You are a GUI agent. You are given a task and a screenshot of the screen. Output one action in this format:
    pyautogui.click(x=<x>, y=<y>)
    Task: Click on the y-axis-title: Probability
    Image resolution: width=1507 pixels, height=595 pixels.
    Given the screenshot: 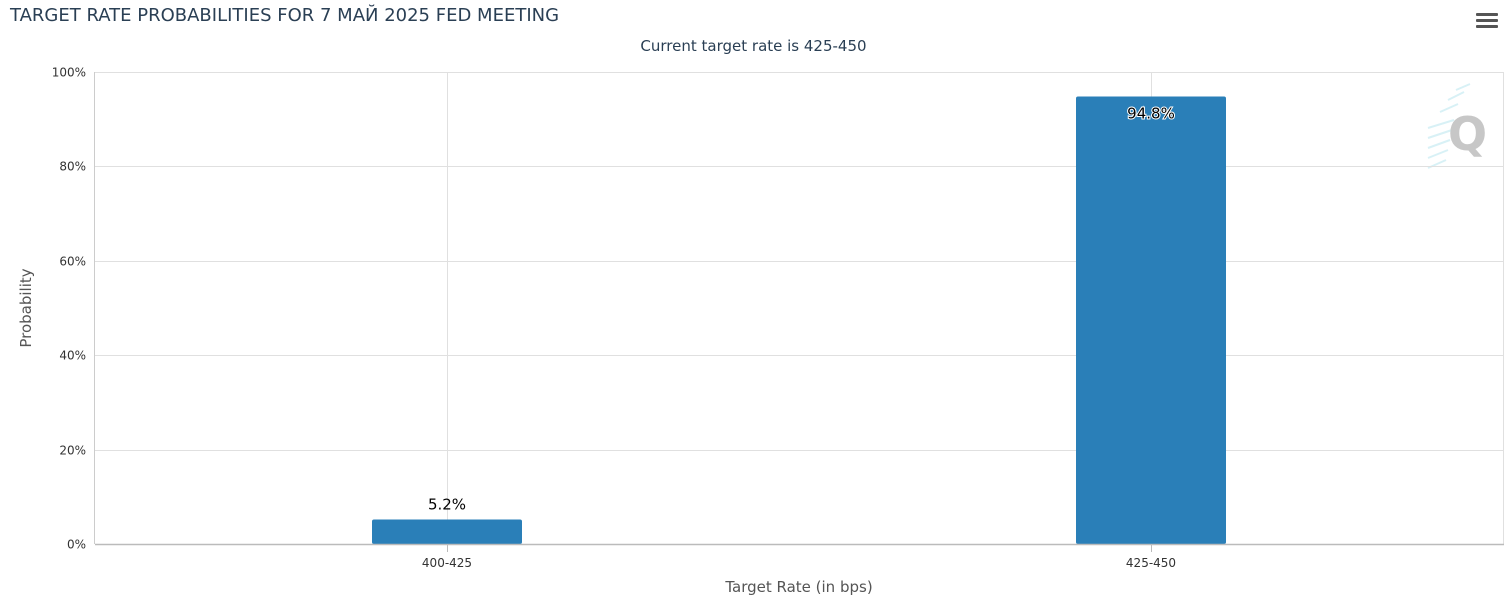 What is the action you would take?
    pyautogui.click(x=26, y=307)
    